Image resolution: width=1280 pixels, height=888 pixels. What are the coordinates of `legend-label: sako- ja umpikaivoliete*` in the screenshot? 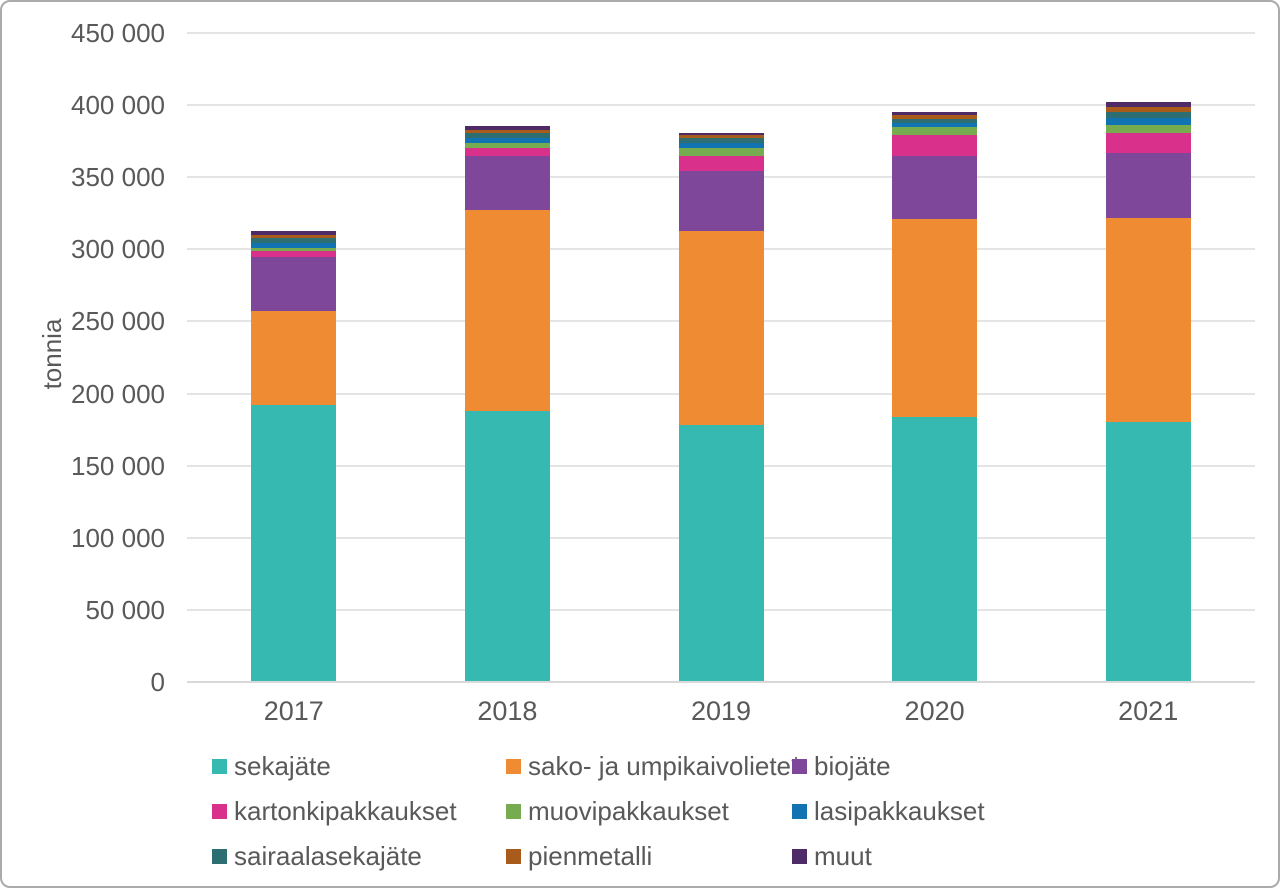 It's located at (665, 766).